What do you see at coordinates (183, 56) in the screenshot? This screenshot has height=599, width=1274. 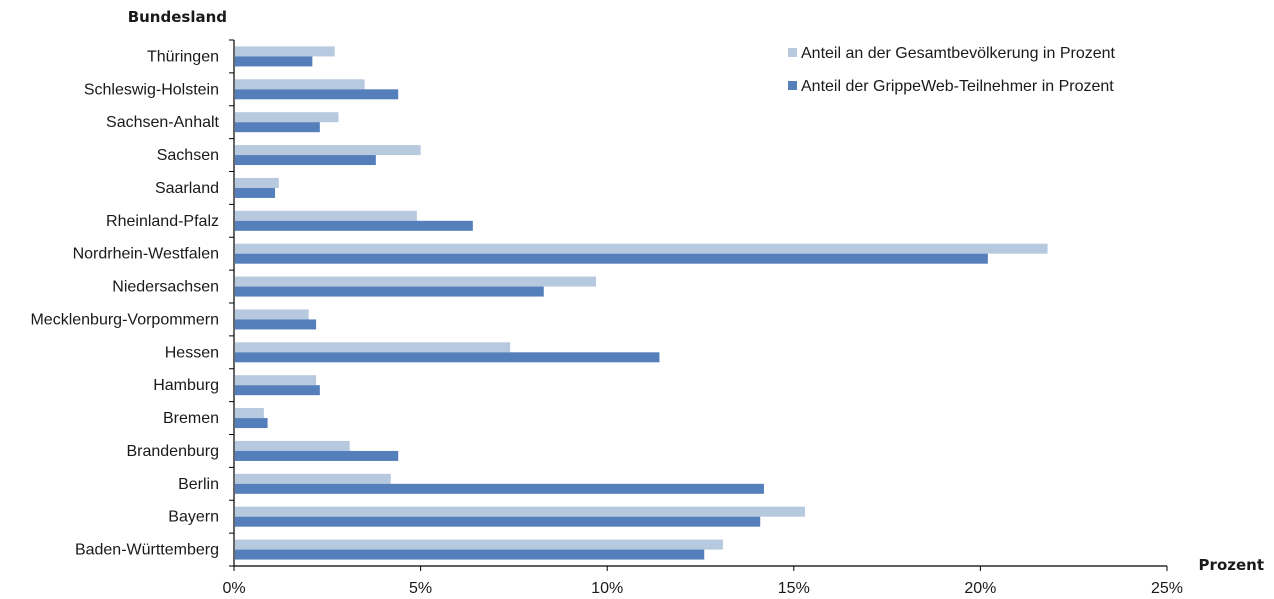 I see `category-label: Thüringen` at bounding box center [183, 56].